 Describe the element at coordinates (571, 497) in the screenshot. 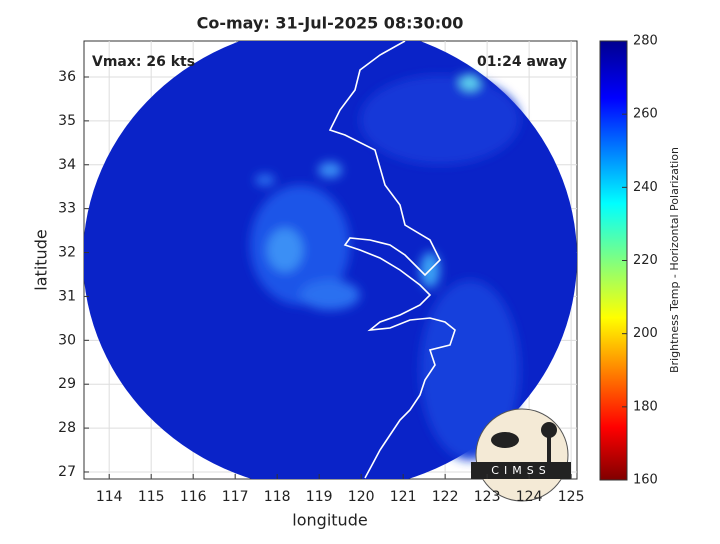

I see `x-tick-label: 125` at that location.